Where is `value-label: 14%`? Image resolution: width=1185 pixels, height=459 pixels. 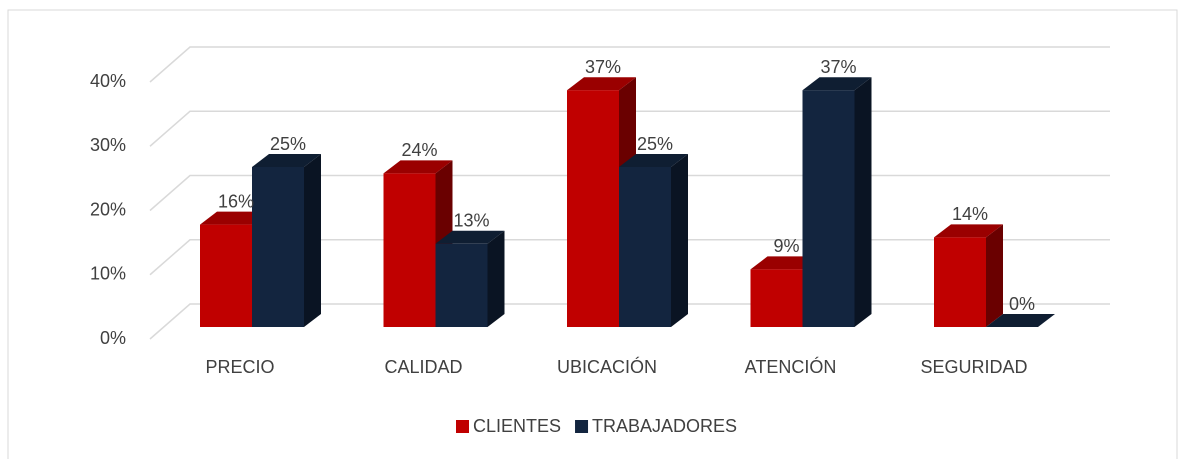
value-label: 14% is located at coordinates (970, 214).